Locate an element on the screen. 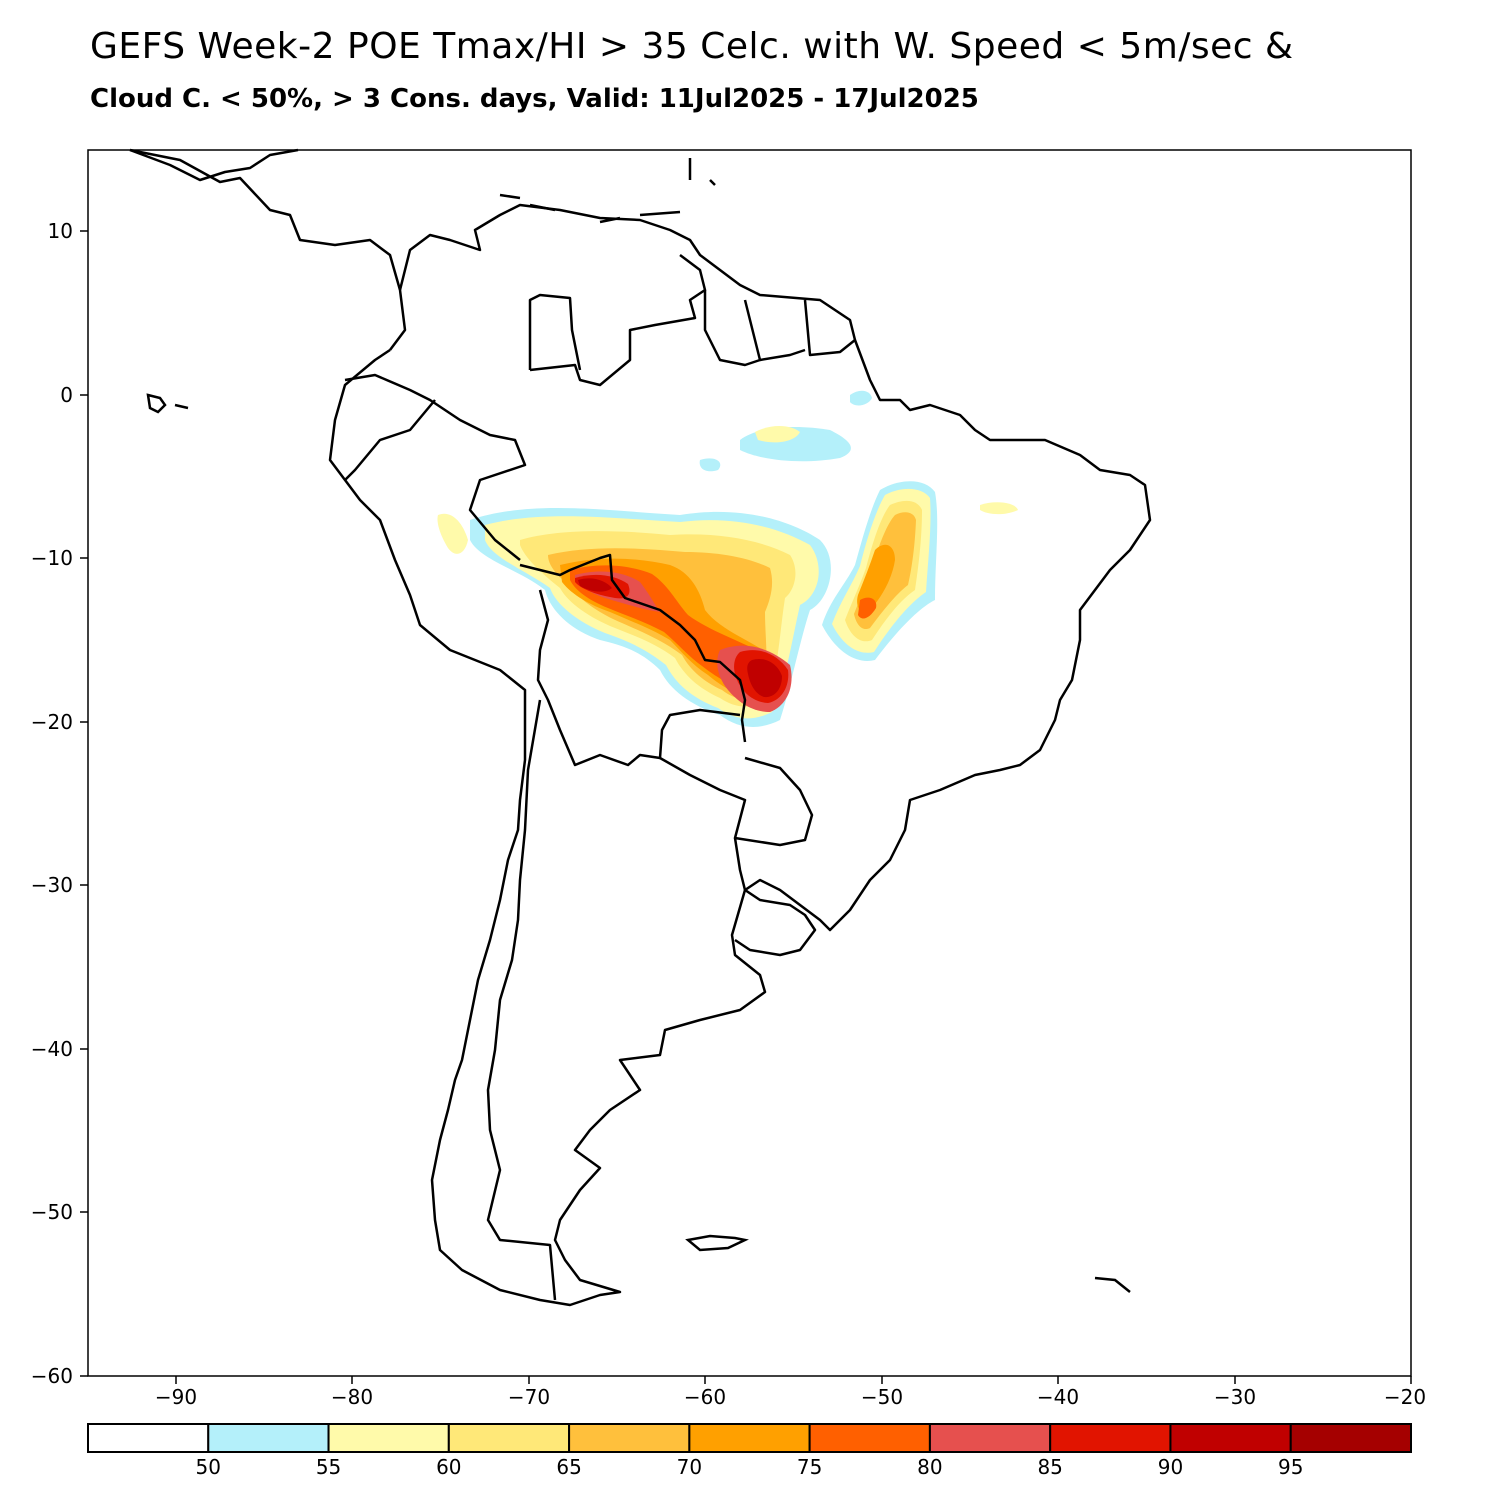 The height and width of the screenshot is (1500, 1500). shade-70-east is located at coordinates (876, 578).